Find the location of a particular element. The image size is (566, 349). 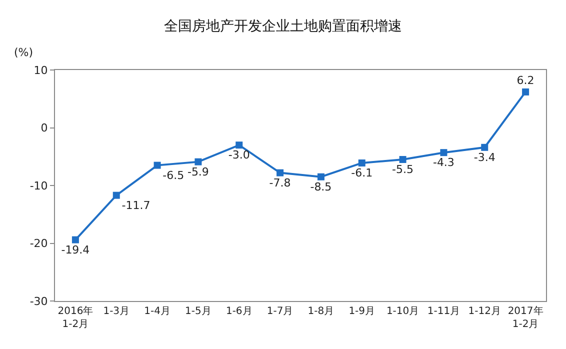

chart-title: 全国房地产开发企业土地购置面积增速 is located at coordinates (283, 26).